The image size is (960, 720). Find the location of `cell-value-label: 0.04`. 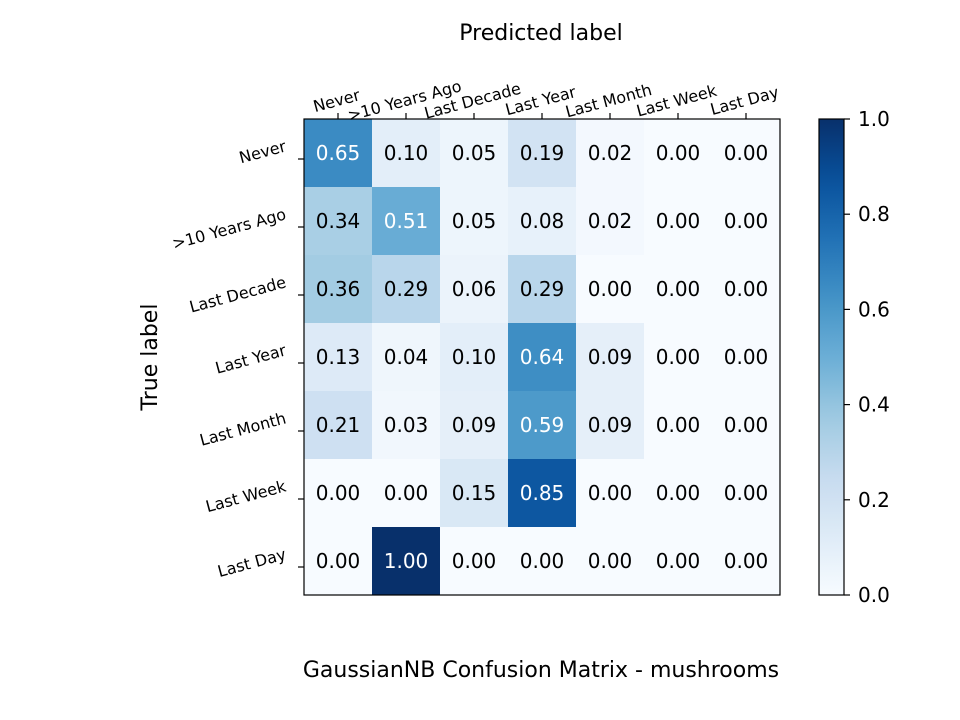

cell-value-label: 0.04 is located at coordinates (406, 357).